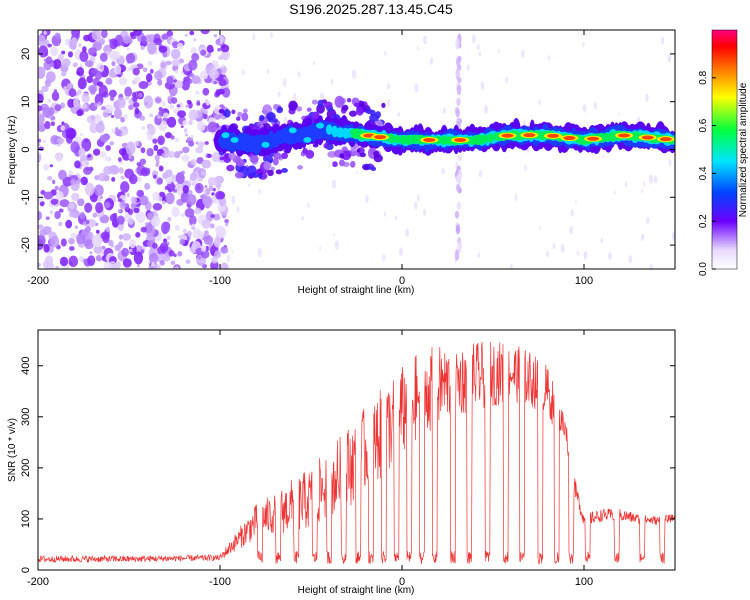 The image size is (750, 600). I want to click on spectrogram-ytick-label: 0, so click(26, 149).